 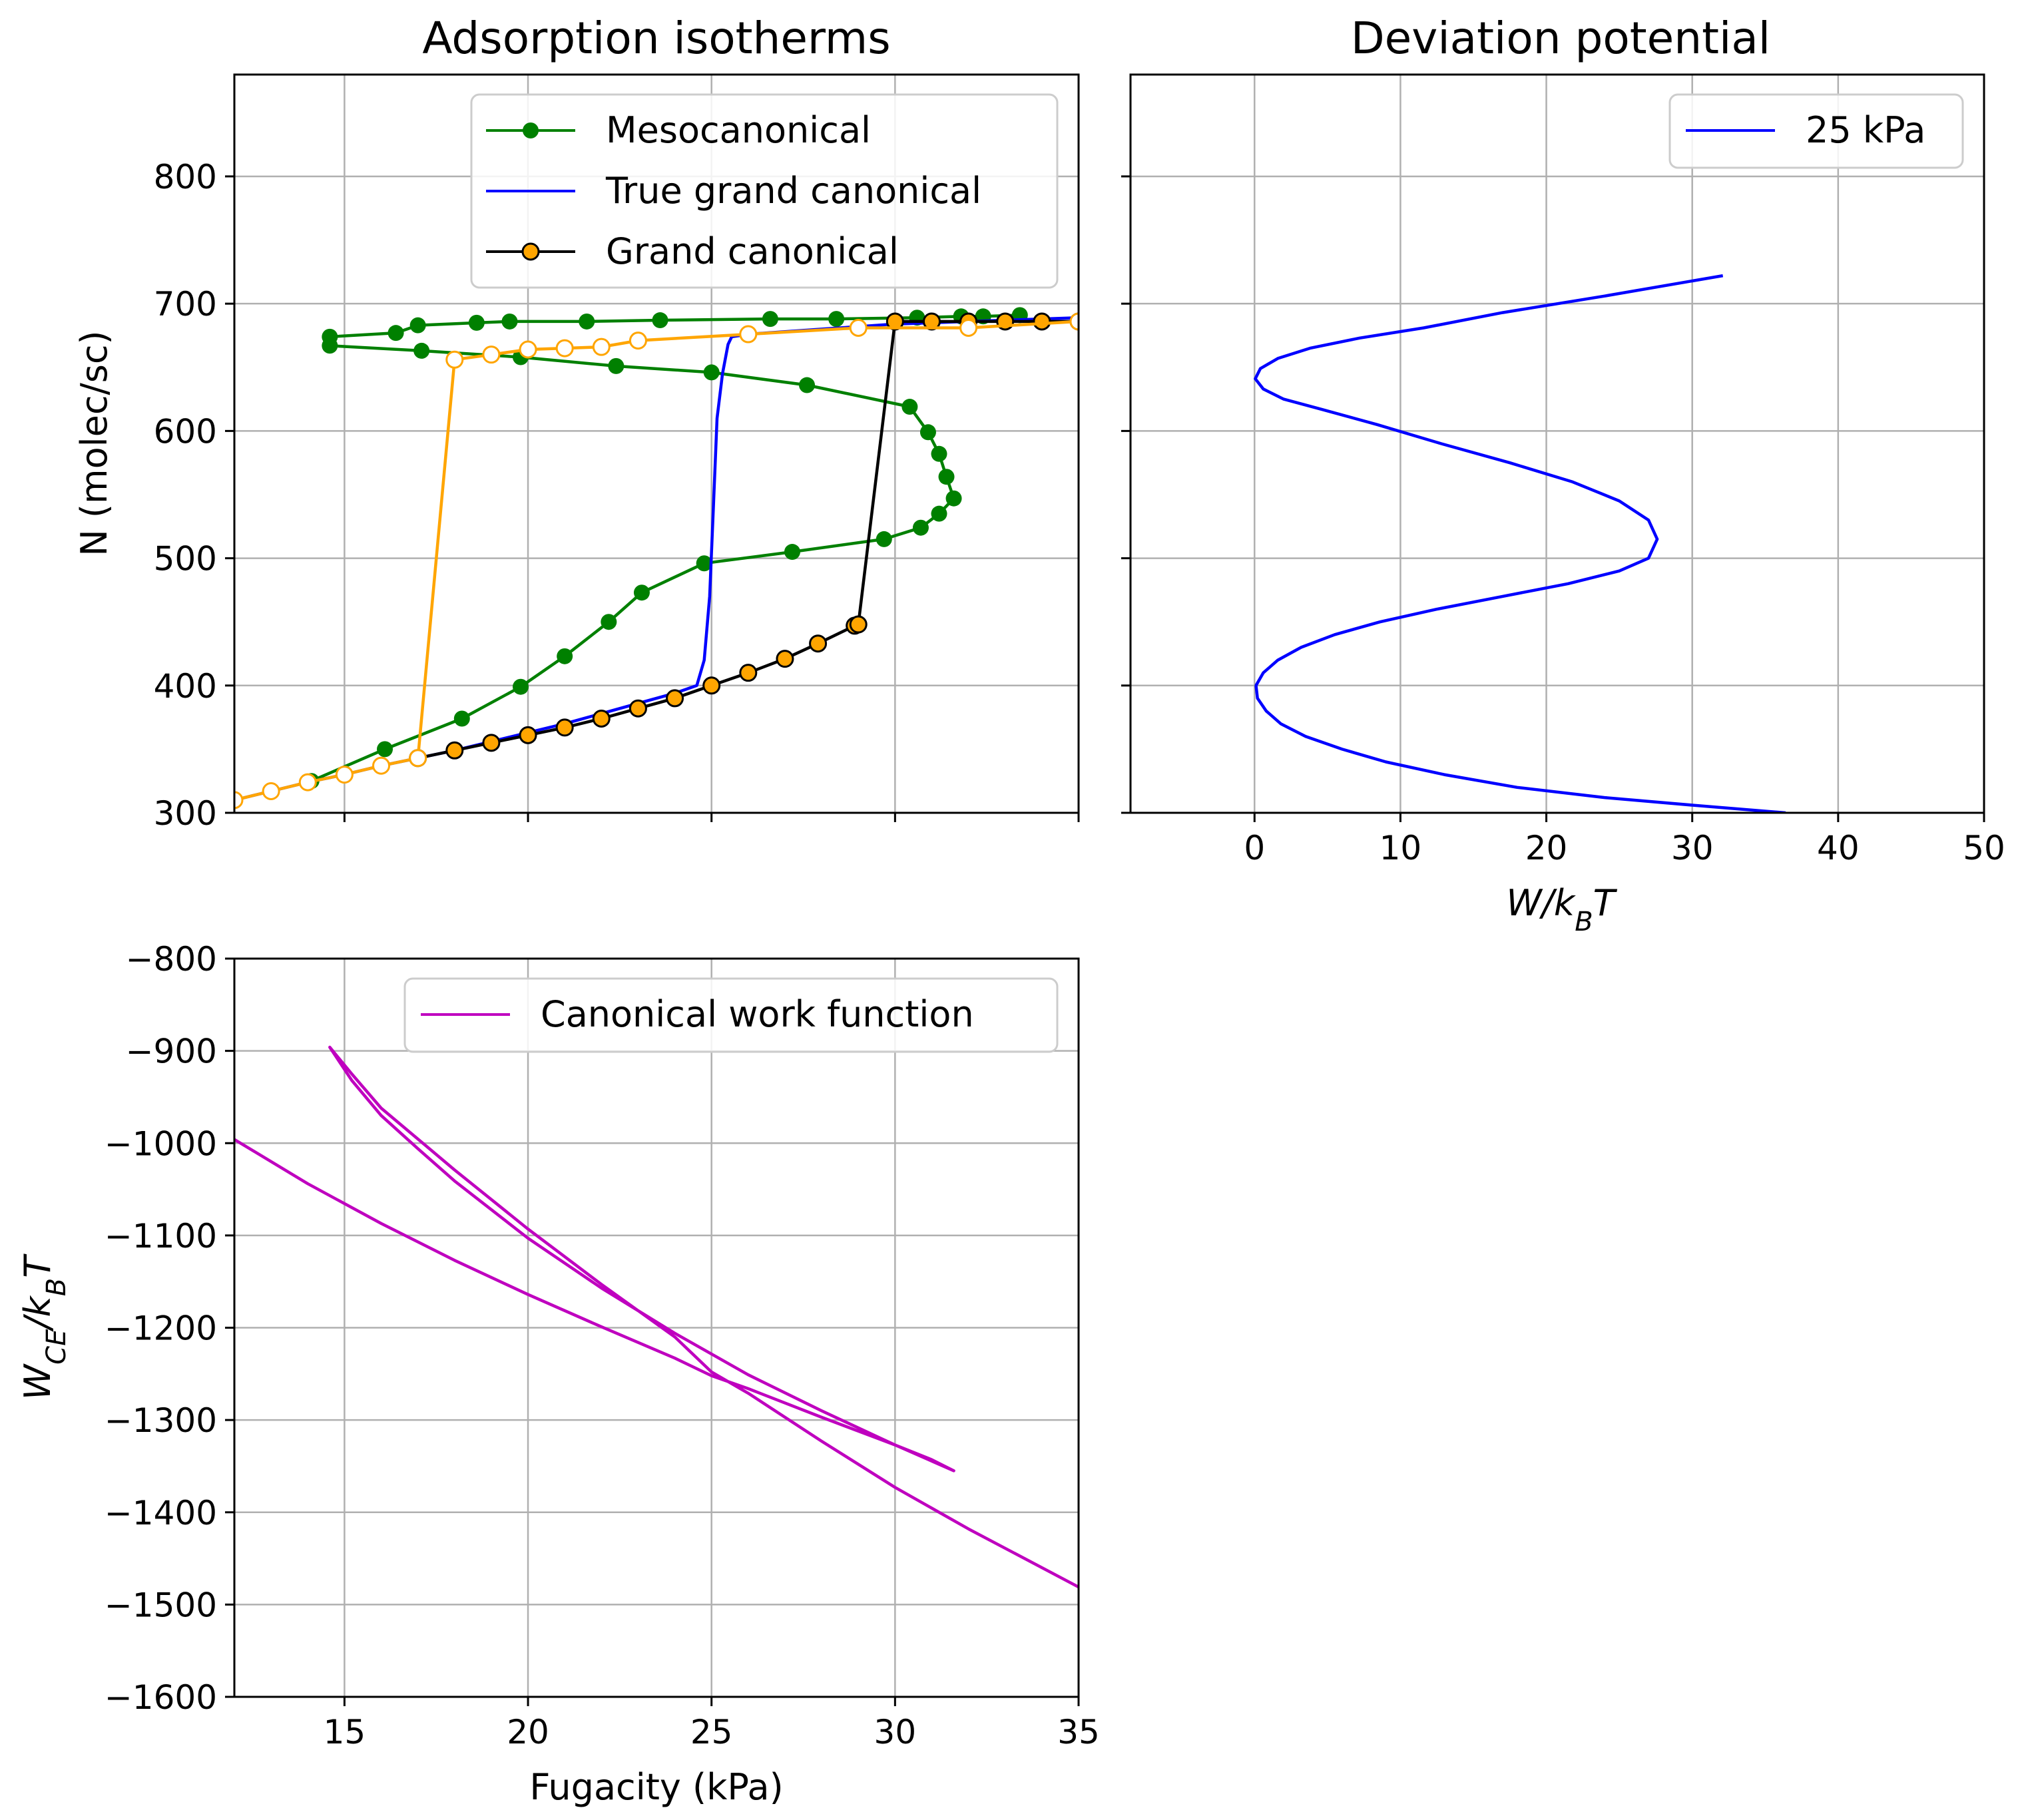 What do you see at coordinates (345, 1732) in the screenshot?
I see `x-tick-label: 15` at bounding box center [345, 1732].